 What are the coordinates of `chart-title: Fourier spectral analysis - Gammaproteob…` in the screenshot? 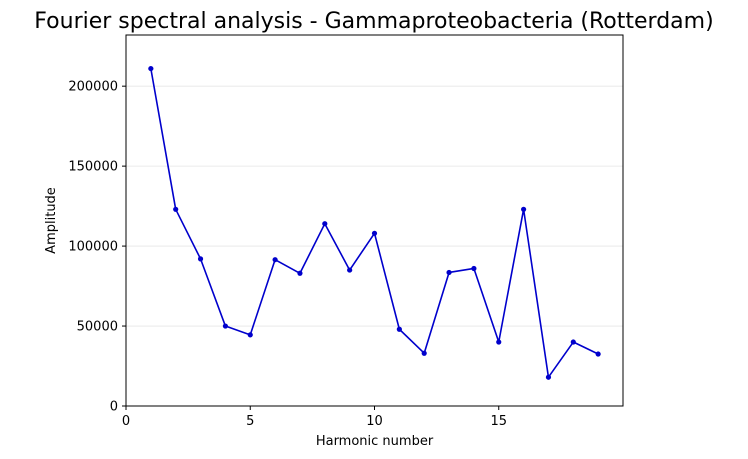 It's located at (373, 21).